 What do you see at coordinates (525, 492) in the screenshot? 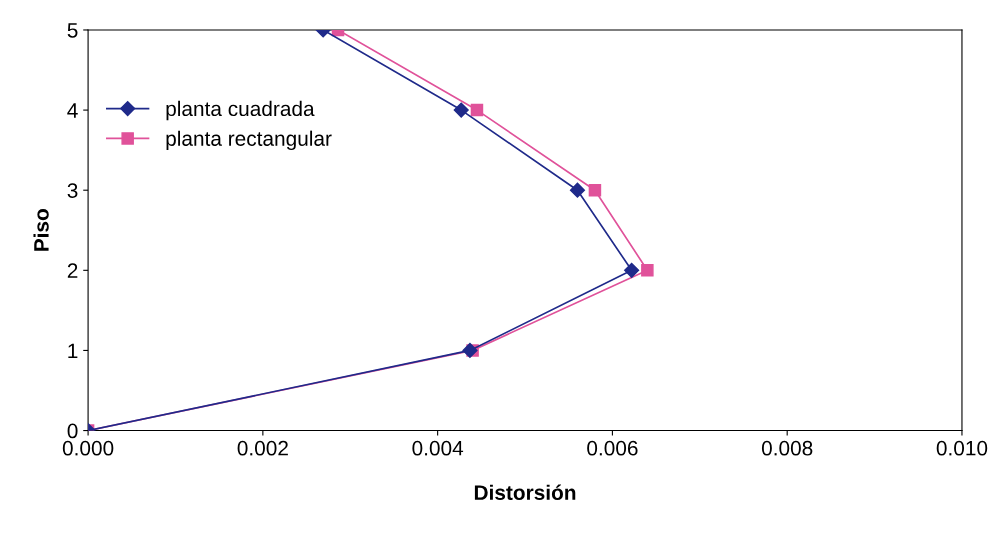
I see `x-axis-title: Distorsión` at bounding box center [525, 492].